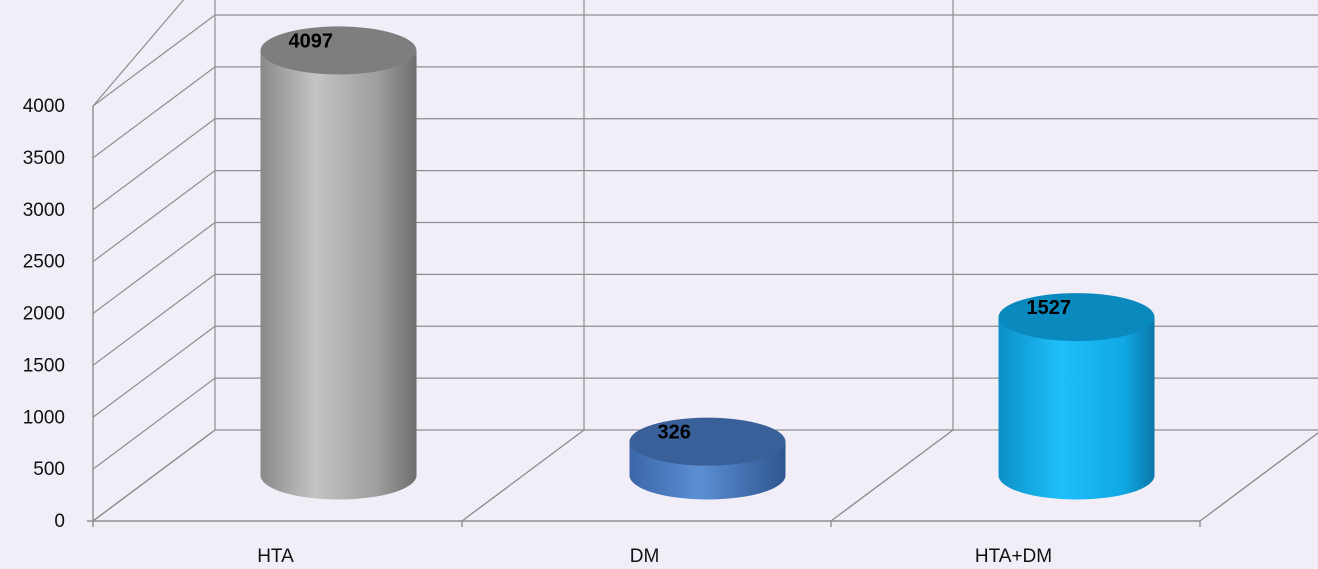 This screenshot has width=1318, height=569. What do you see at coordinates (311, 41) in the screenshot?
I see `data-label: 4097` at bounding box center [311, 41].